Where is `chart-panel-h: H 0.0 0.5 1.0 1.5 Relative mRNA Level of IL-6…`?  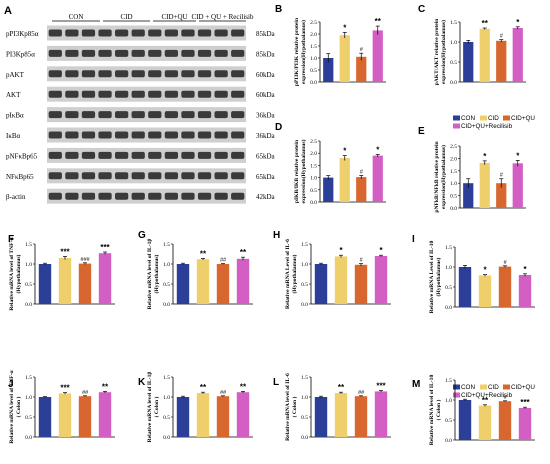
chart-panel-h: H 0.0 0.5 1.0 1.5 Relative mRNA Level of IL-6… is located at coordinates (332, 269).